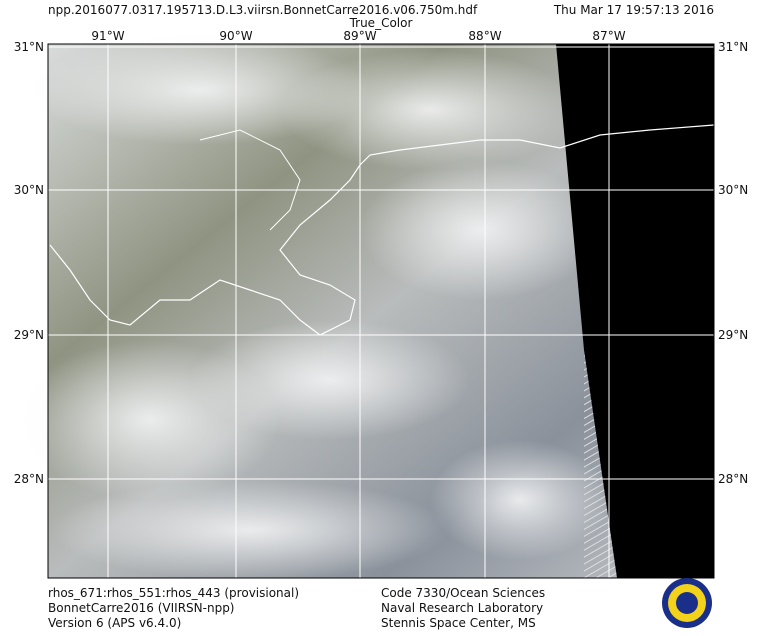 The width and height of the screenshot is (762, 636). Describe the element at coordinates (235, 36) in the screenshot. I see `longitude-label: 90°W` at that location.